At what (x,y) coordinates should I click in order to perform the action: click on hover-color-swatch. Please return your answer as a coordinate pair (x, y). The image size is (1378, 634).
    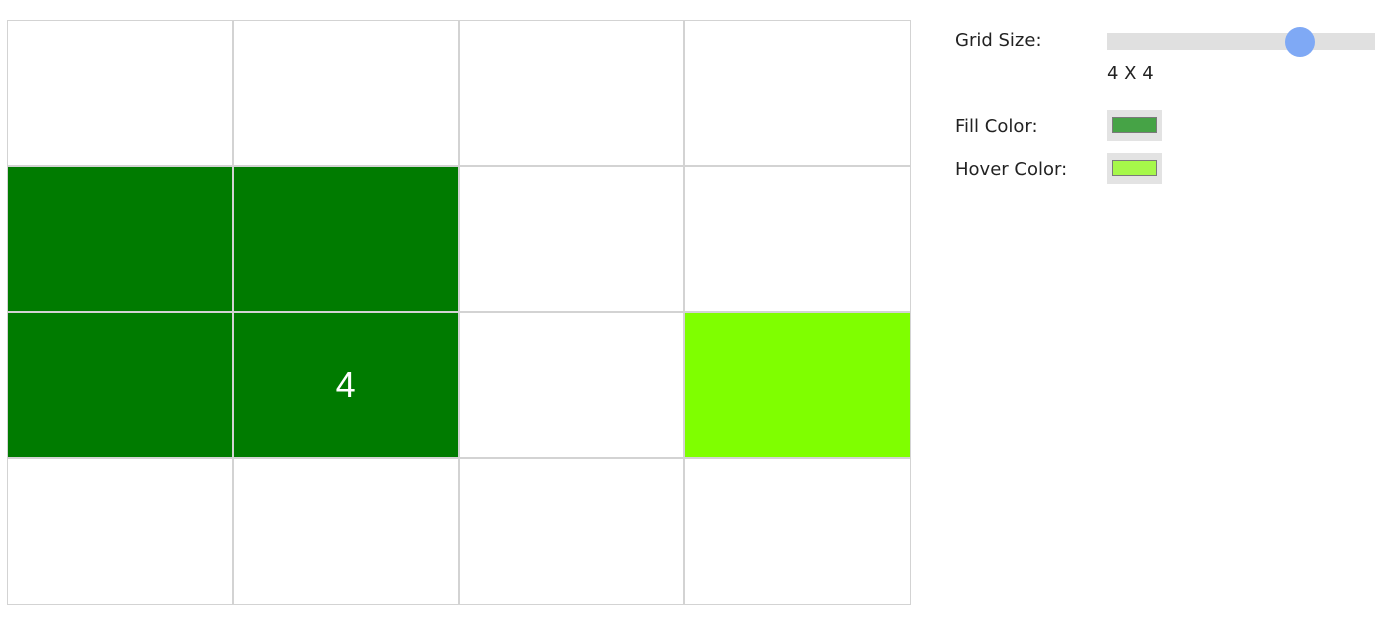
    Looking at the image, I should click on (1134, 168).